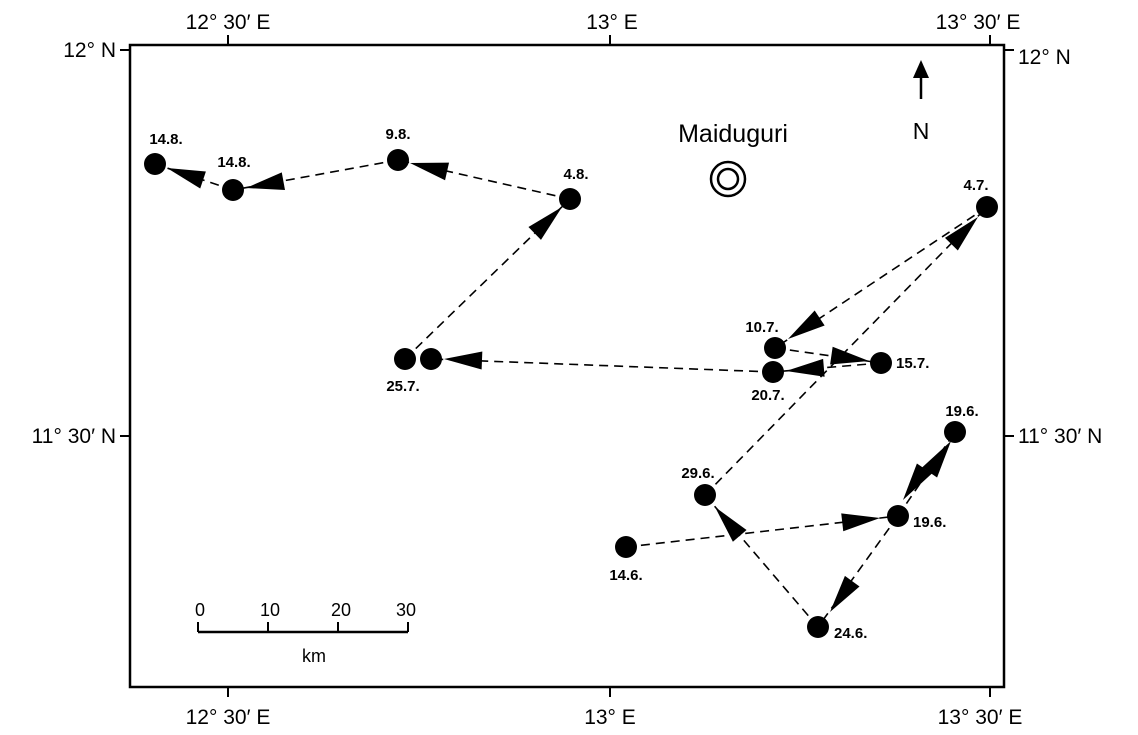 The width and height of the screenshot is (1138, 735). I want to click on city-label: Maiduguri, so click(733, 134).